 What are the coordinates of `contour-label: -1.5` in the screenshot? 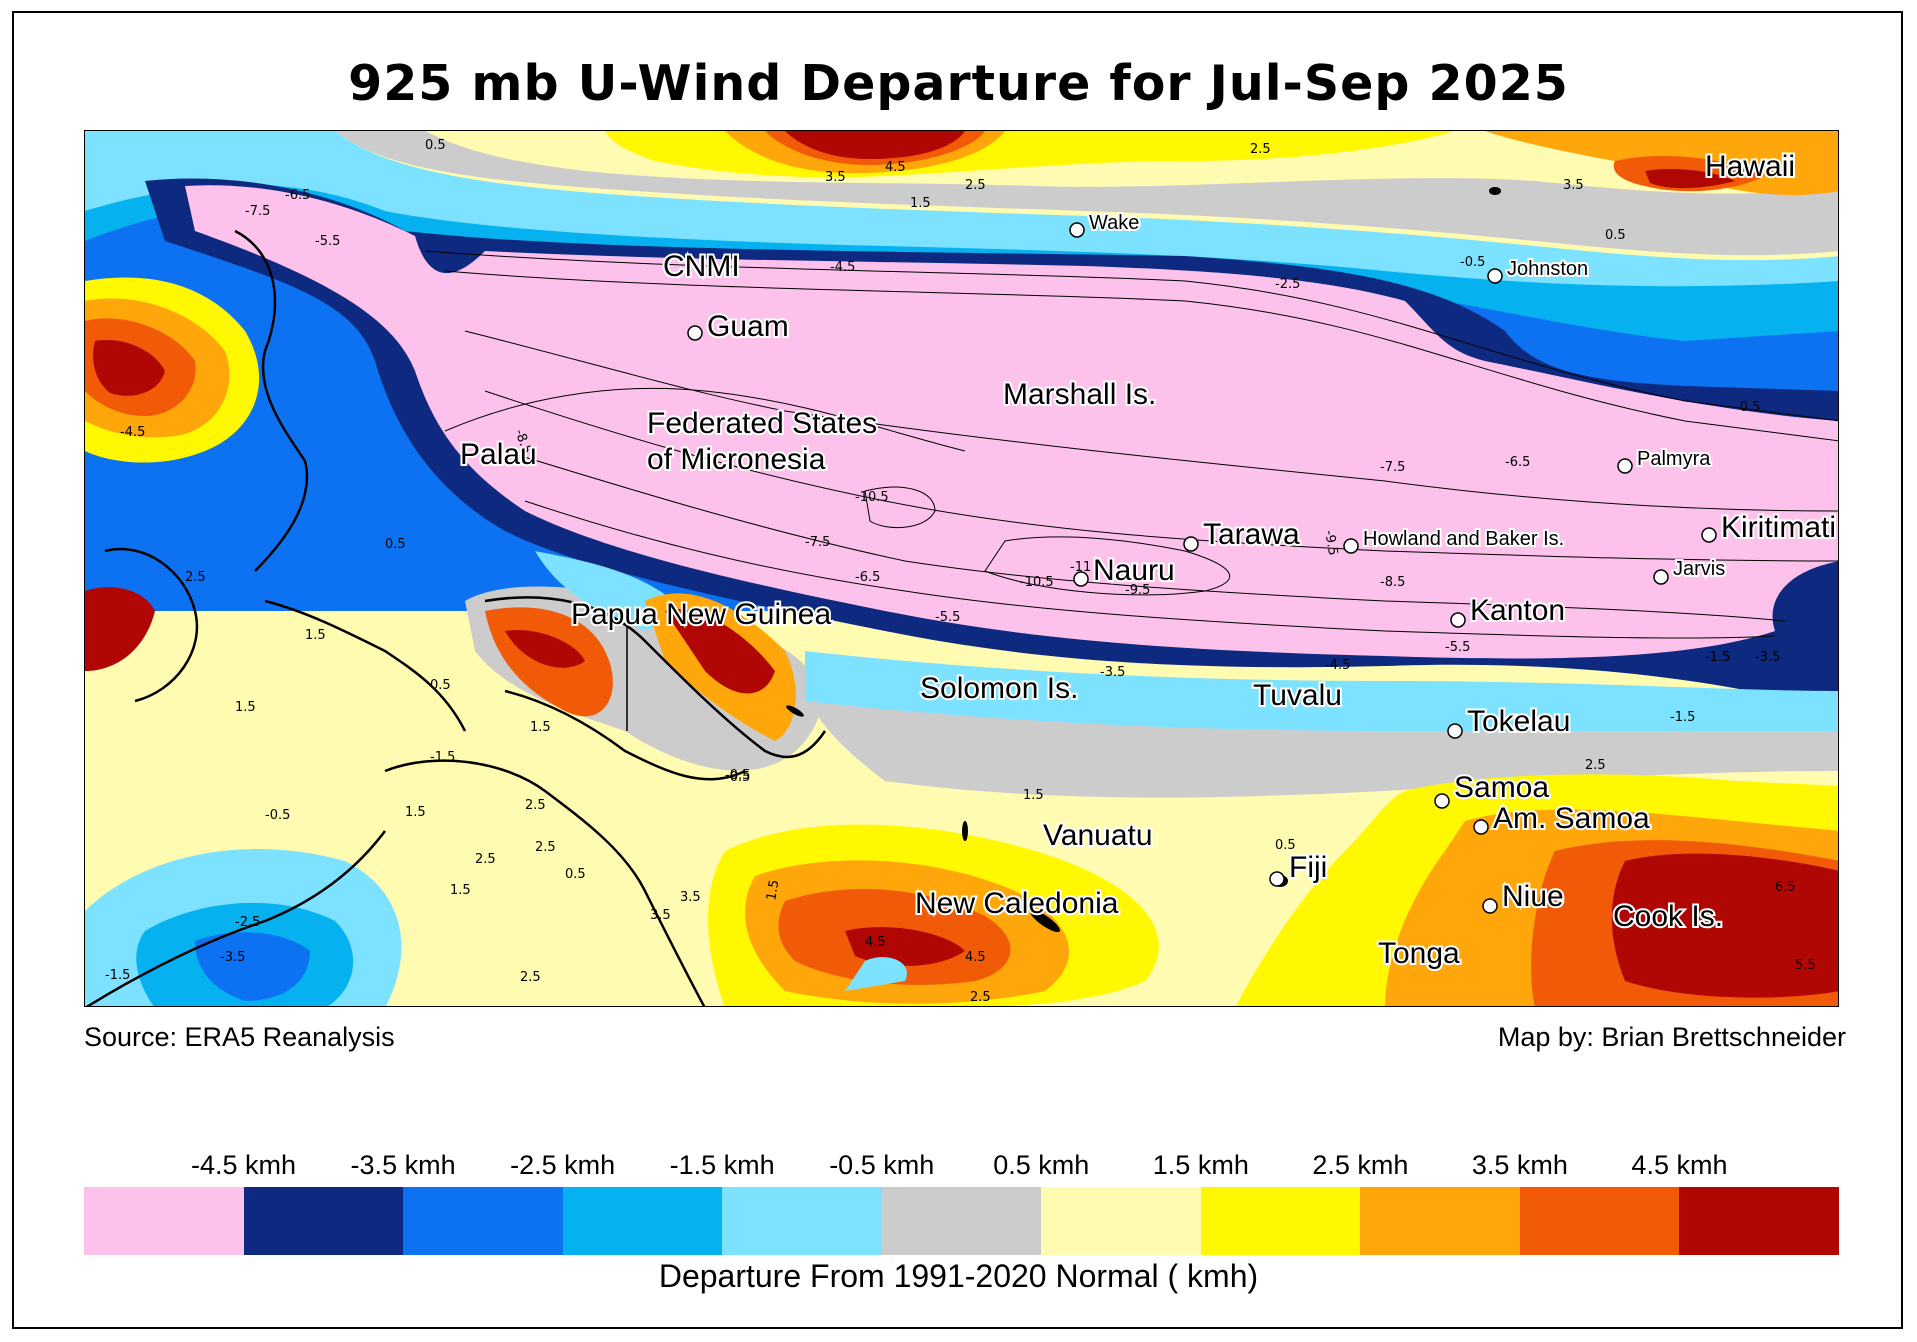 It's located at (1717, 657).